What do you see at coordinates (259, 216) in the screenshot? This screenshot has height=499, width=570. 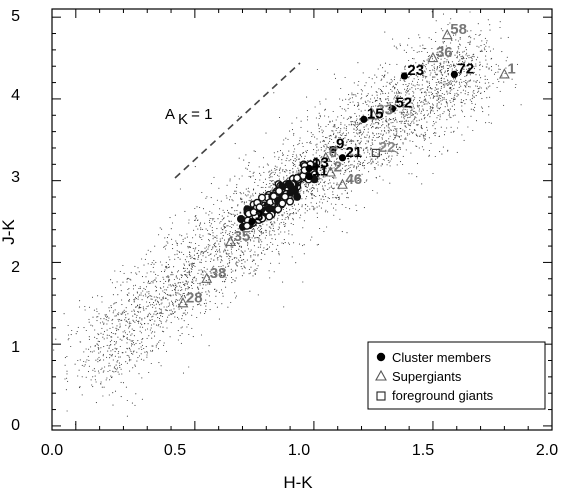 I see `point-label-3: 3` at bounding box center [259, 216].